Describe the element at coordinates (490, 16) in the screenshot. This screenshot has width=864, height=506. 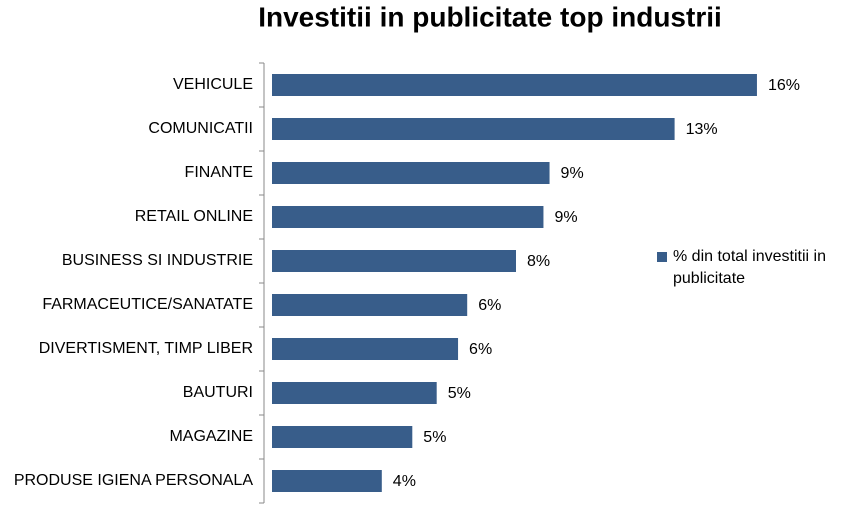
I see `chart-title: Investitii in publicitate top industrii` at that location.